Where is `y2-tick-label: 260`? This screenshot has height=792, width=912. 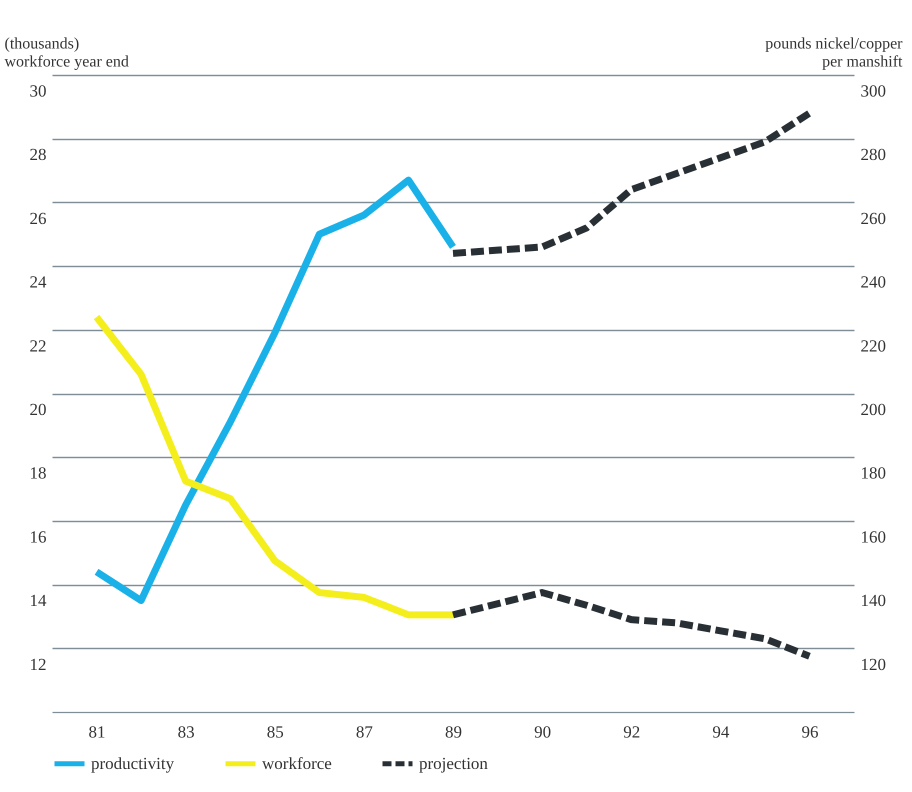 y2-tick-label: 260 is located at coordinates (873, 218).